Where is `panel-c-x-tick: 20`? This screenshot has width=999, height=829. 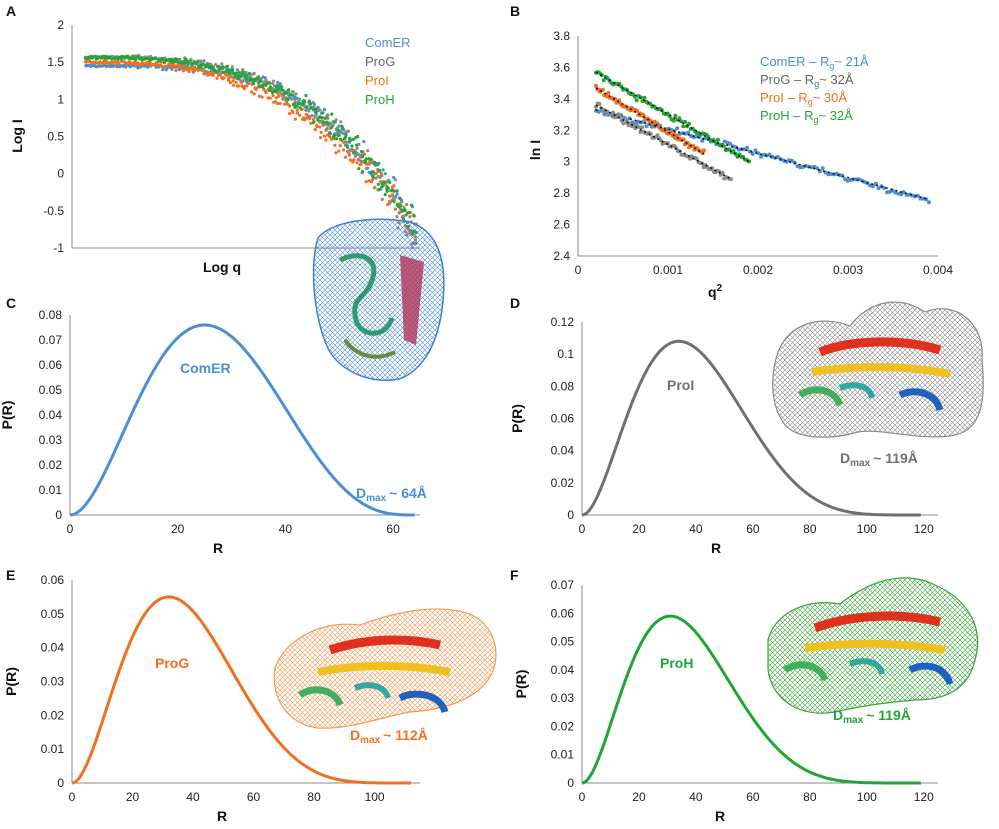 panel-c-x-tick: 20 is located at coordinates (178, 529).